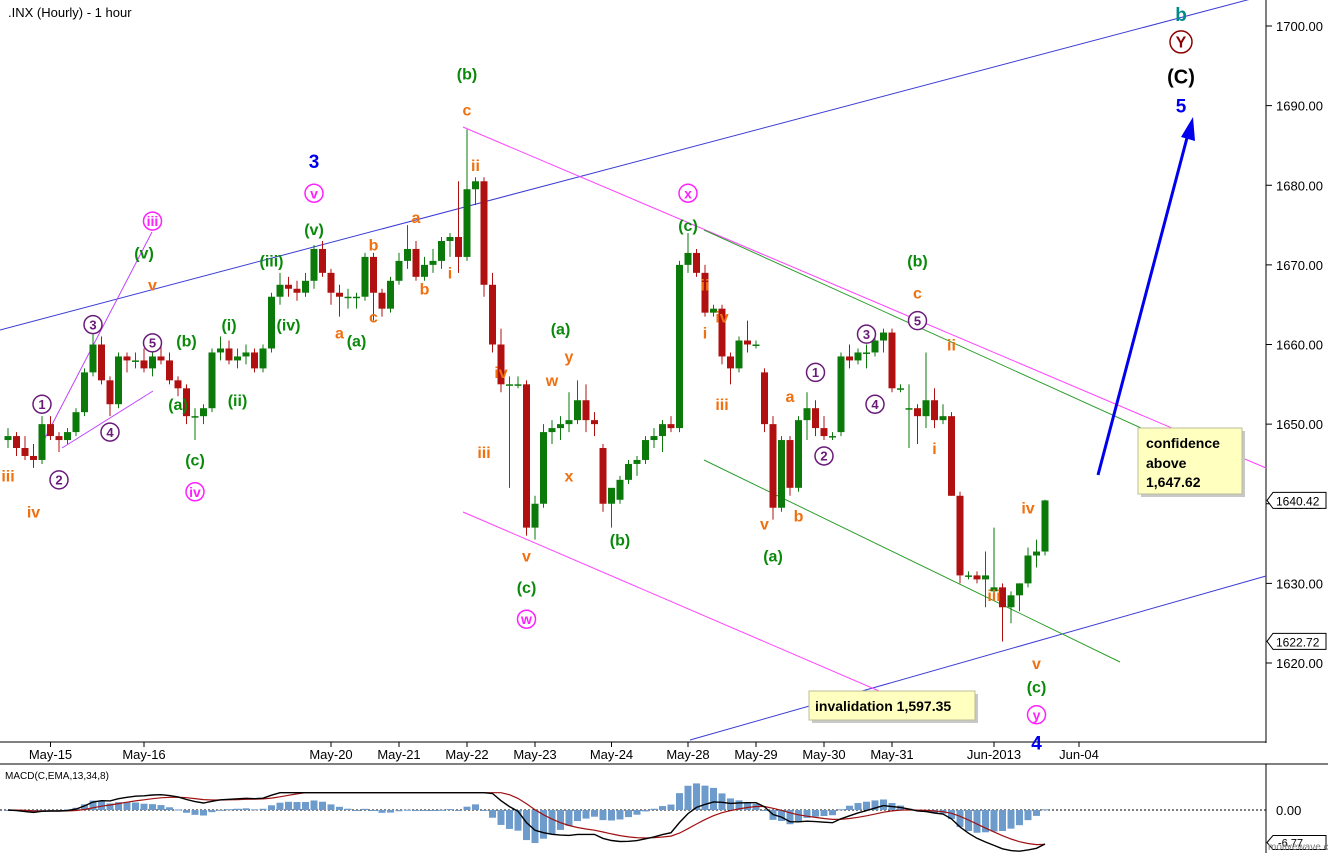 Image resolution: width=1328 pixels, height=858 pixels. Describe the element at coordinates (1299, 106) in the screenshot. I see `price-tick-label: 1690.00` at that location.